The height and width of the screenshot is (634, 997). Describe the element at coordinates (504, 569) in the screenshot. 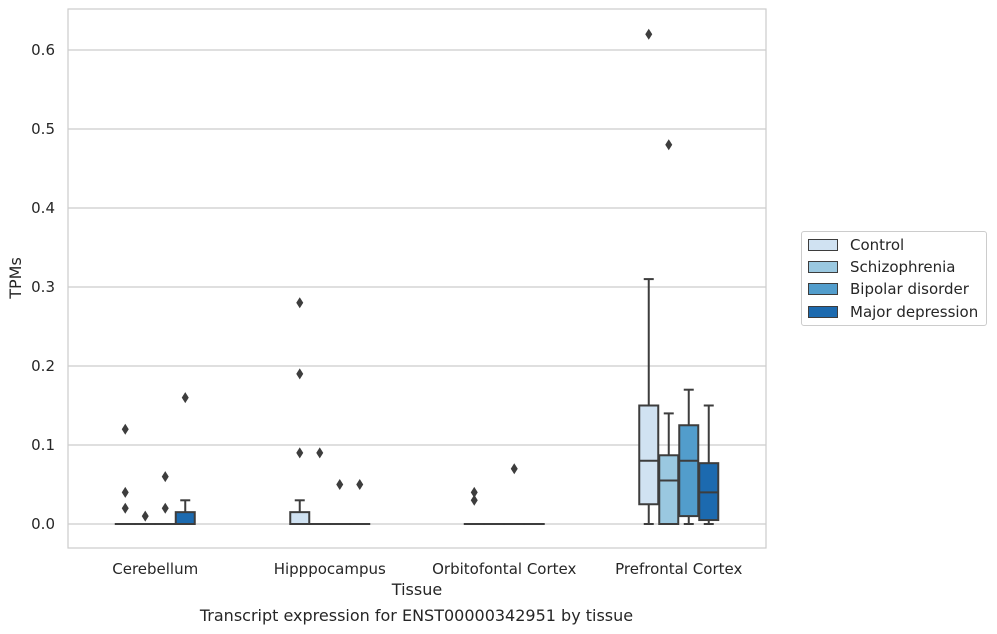

I see `x-tick-label: Orbitofontal Cortex` at that location.